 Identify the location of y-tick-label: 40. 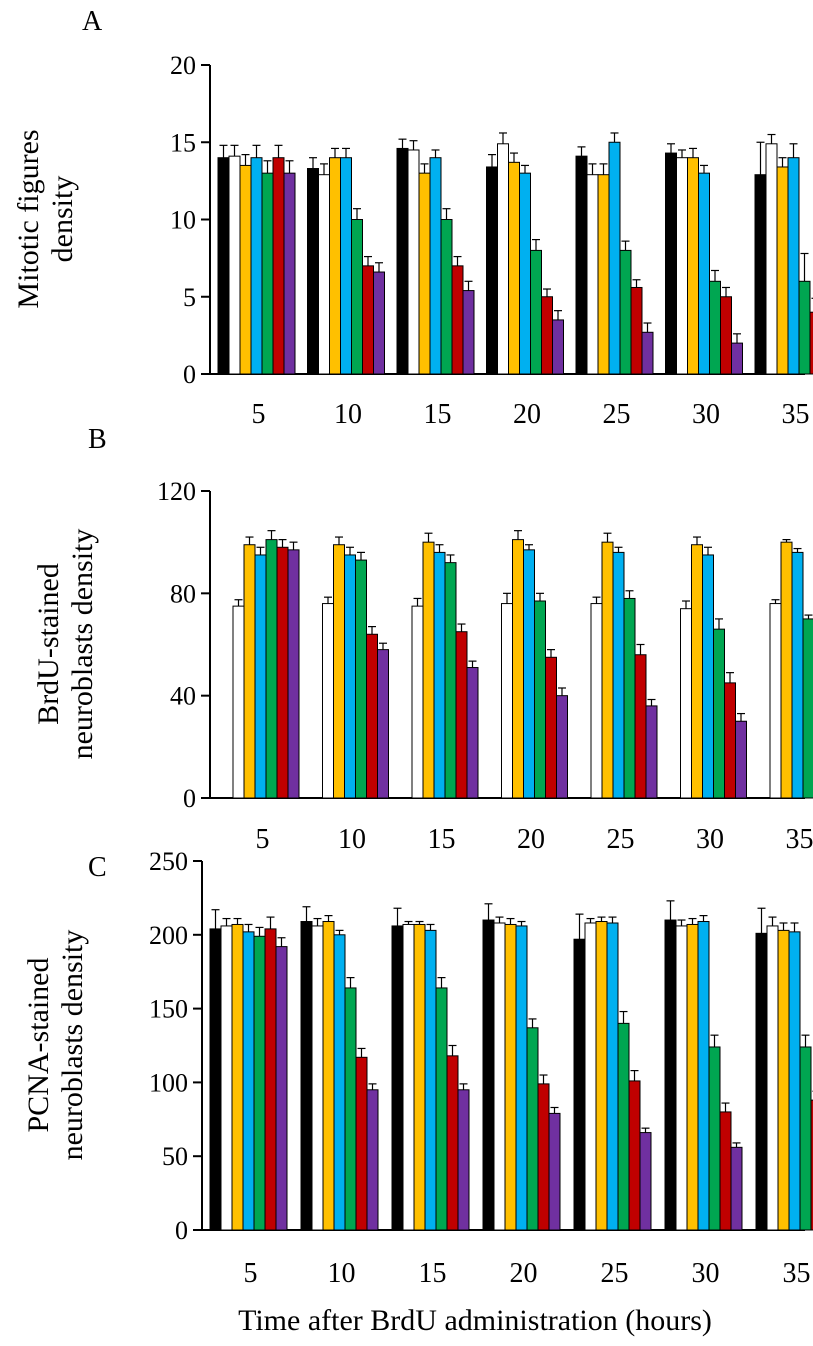
(183, 696).